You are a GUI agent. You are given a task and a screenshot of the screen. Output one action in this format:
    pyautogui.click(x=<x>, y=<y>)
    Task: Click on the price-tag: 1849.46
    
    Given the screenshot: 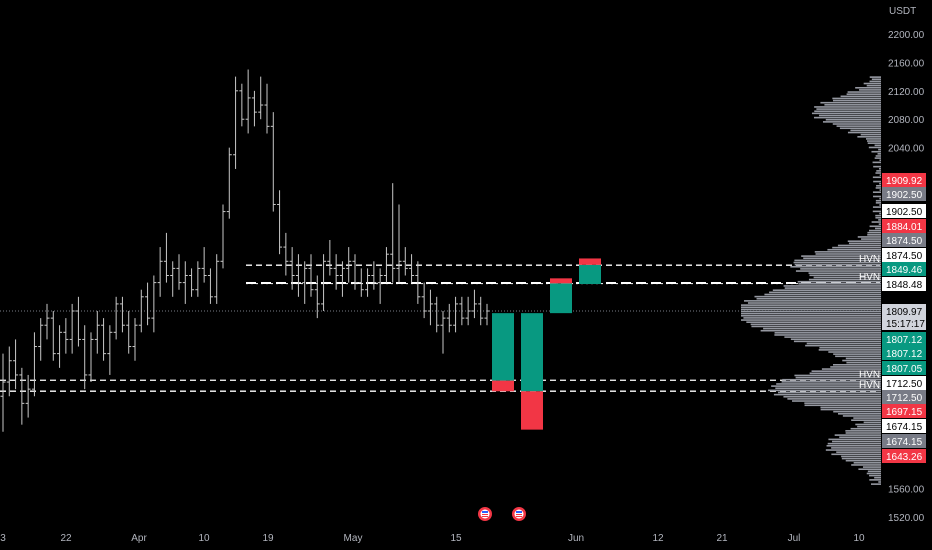 What is the action you would take?
    pyautogui.click(x=904, y=269)
    